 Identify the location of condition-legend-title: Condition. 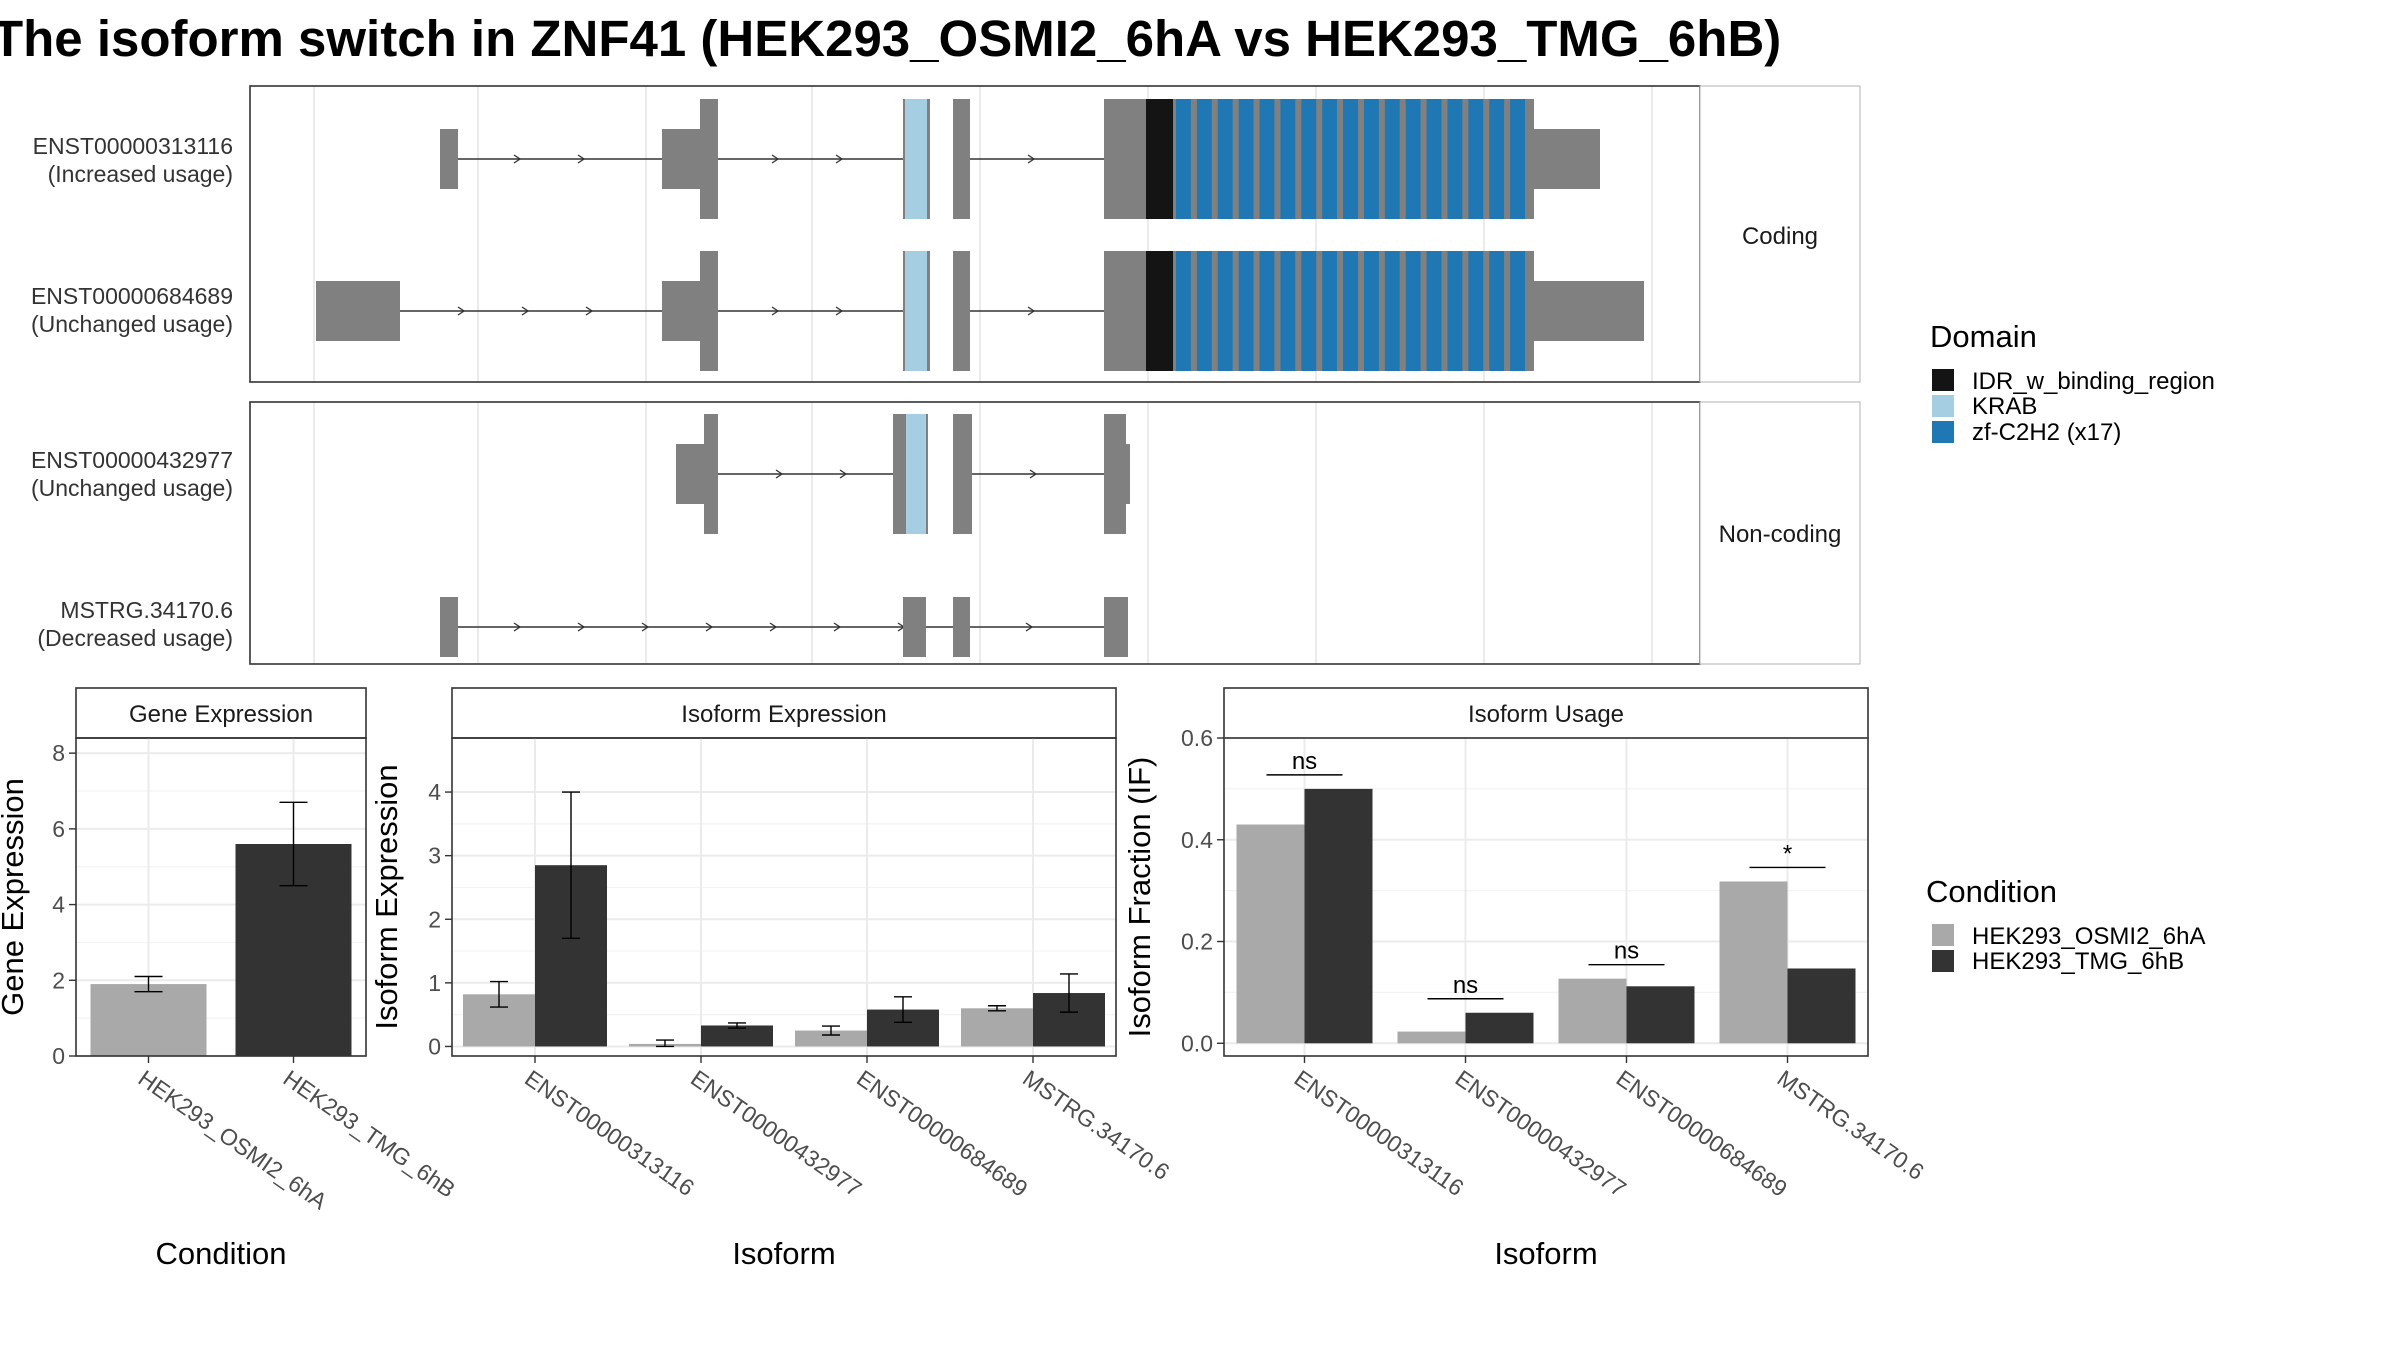
(1991, 891).